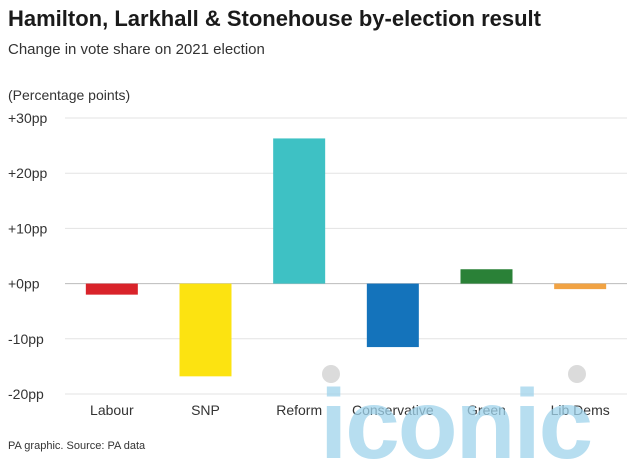  I want to click on bar-green, so click(486, 276).